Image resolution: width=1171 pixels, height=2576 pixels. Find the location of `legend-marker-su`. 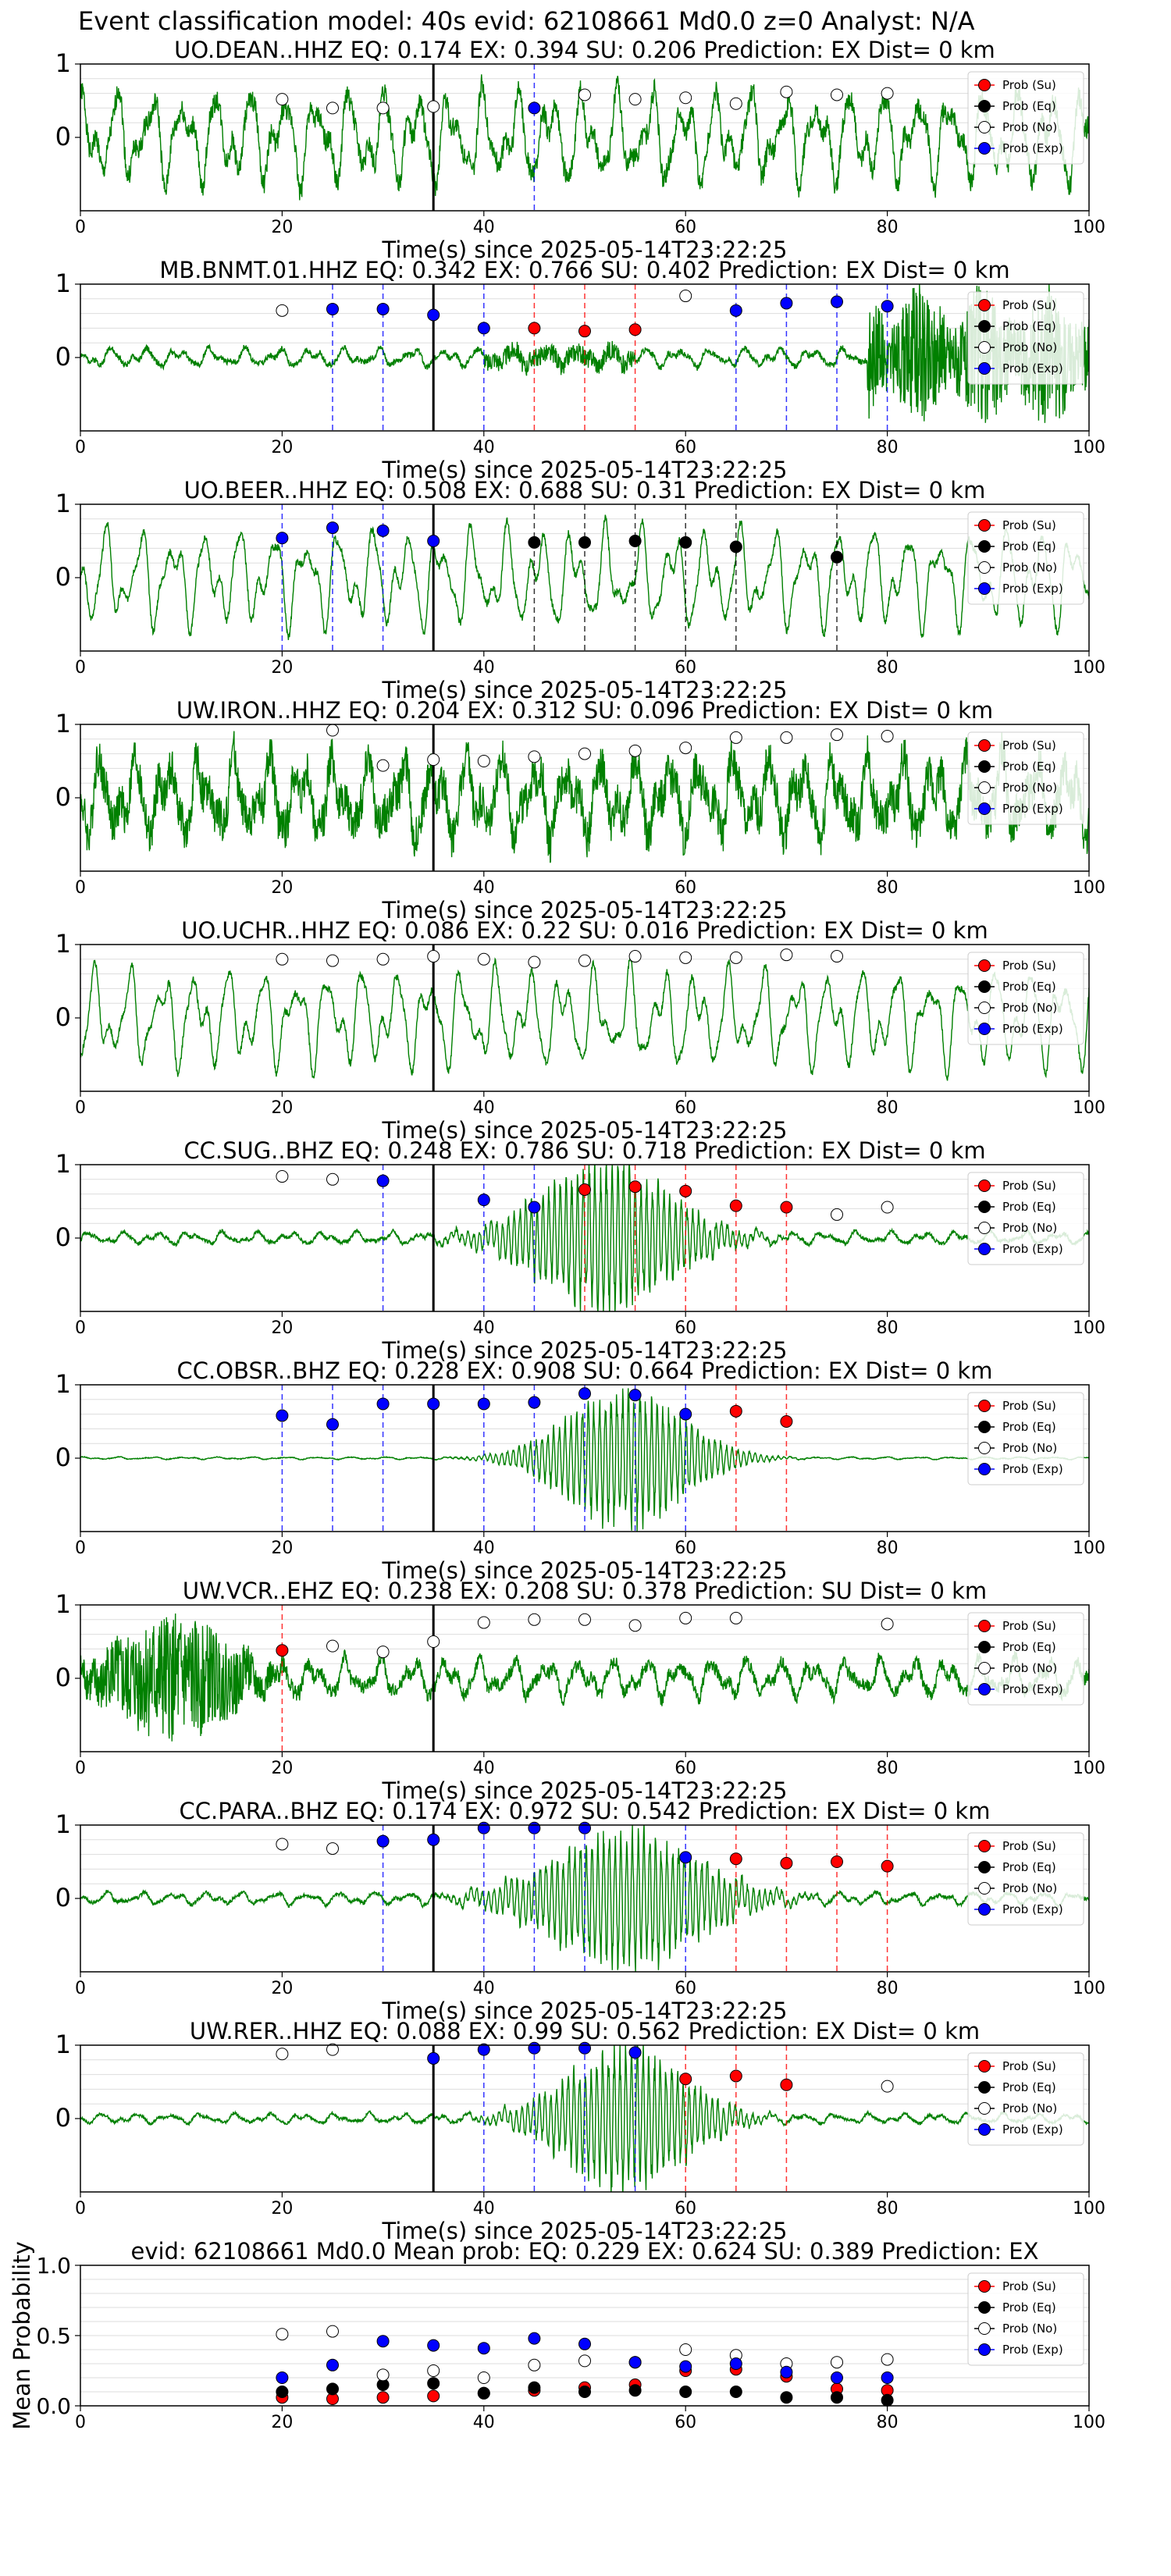

legend-marker-su is located at coordinates (984, 305).